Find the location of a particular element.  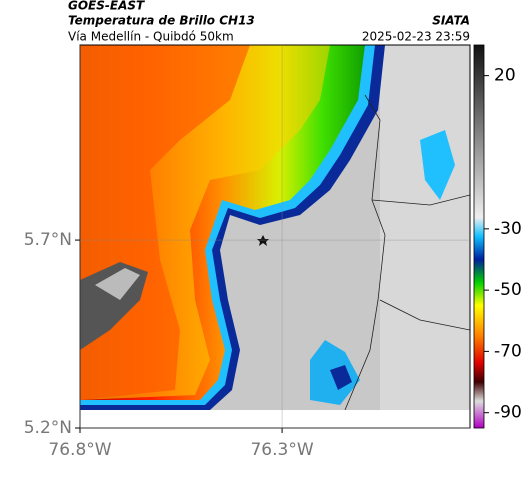

location-marker is located at coordinates (263, 240).